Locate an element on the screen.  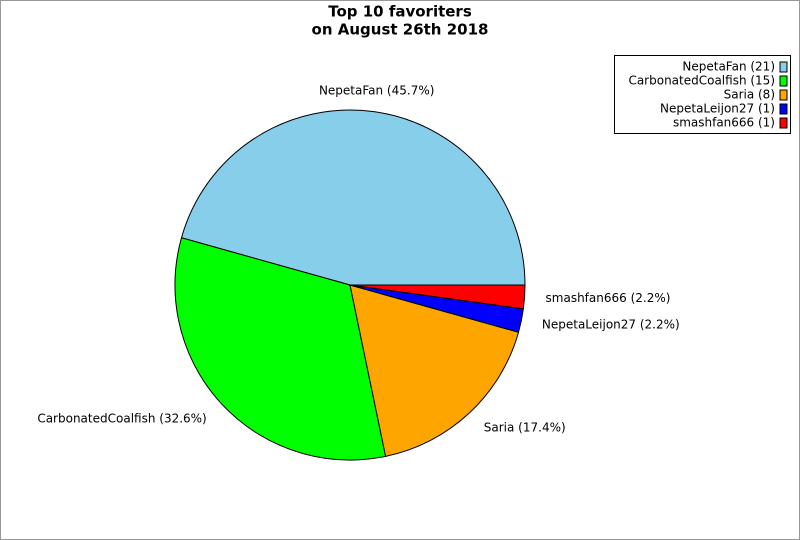
legend-label: CarbonatedCoalfish (15) is located at coordinates (701, 81).